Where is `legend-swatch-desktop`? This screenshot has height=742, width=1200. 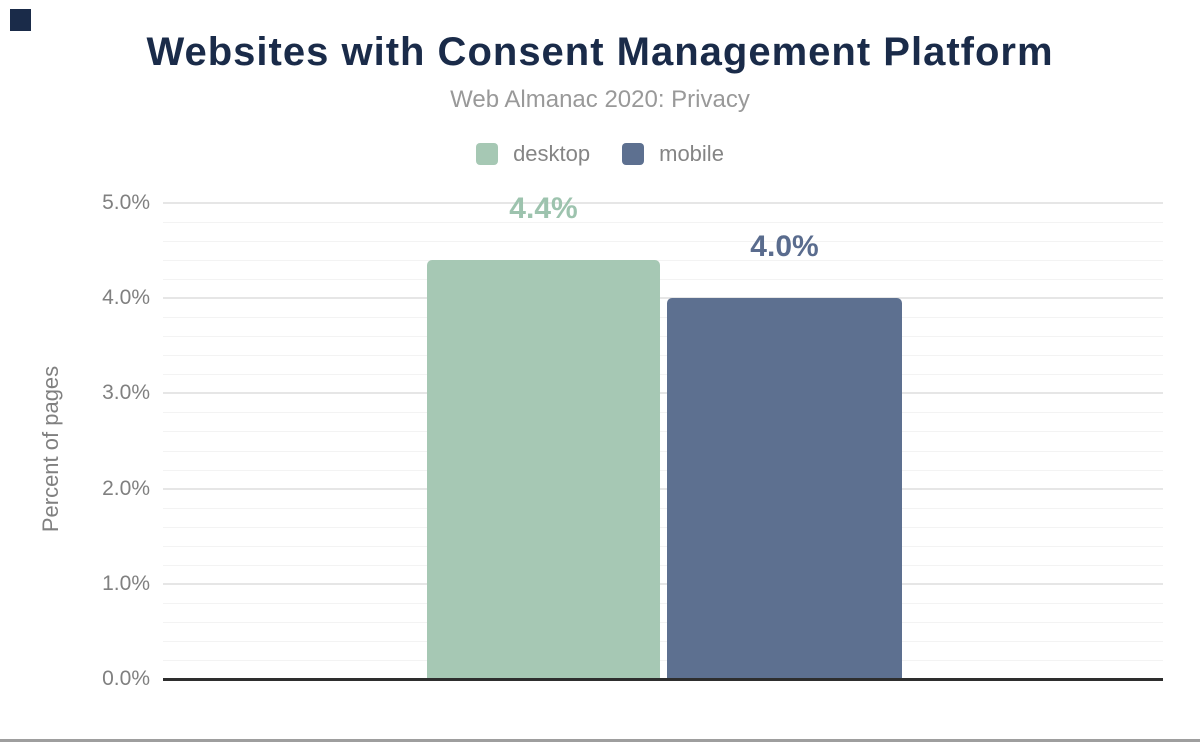 legend-swatch-desktop is located at coordinates (487, 154).